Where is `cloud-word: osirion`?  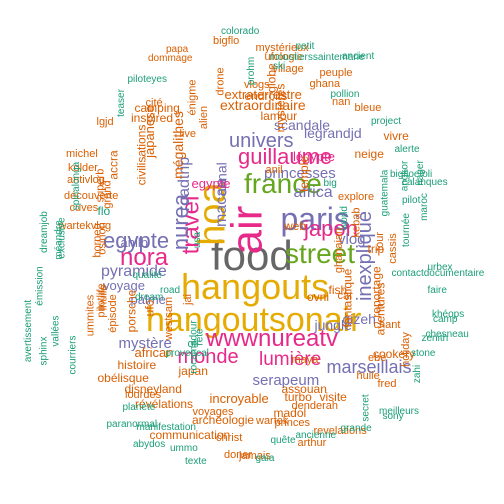 cloud-word: osirion is located at coordinates (102, 238).